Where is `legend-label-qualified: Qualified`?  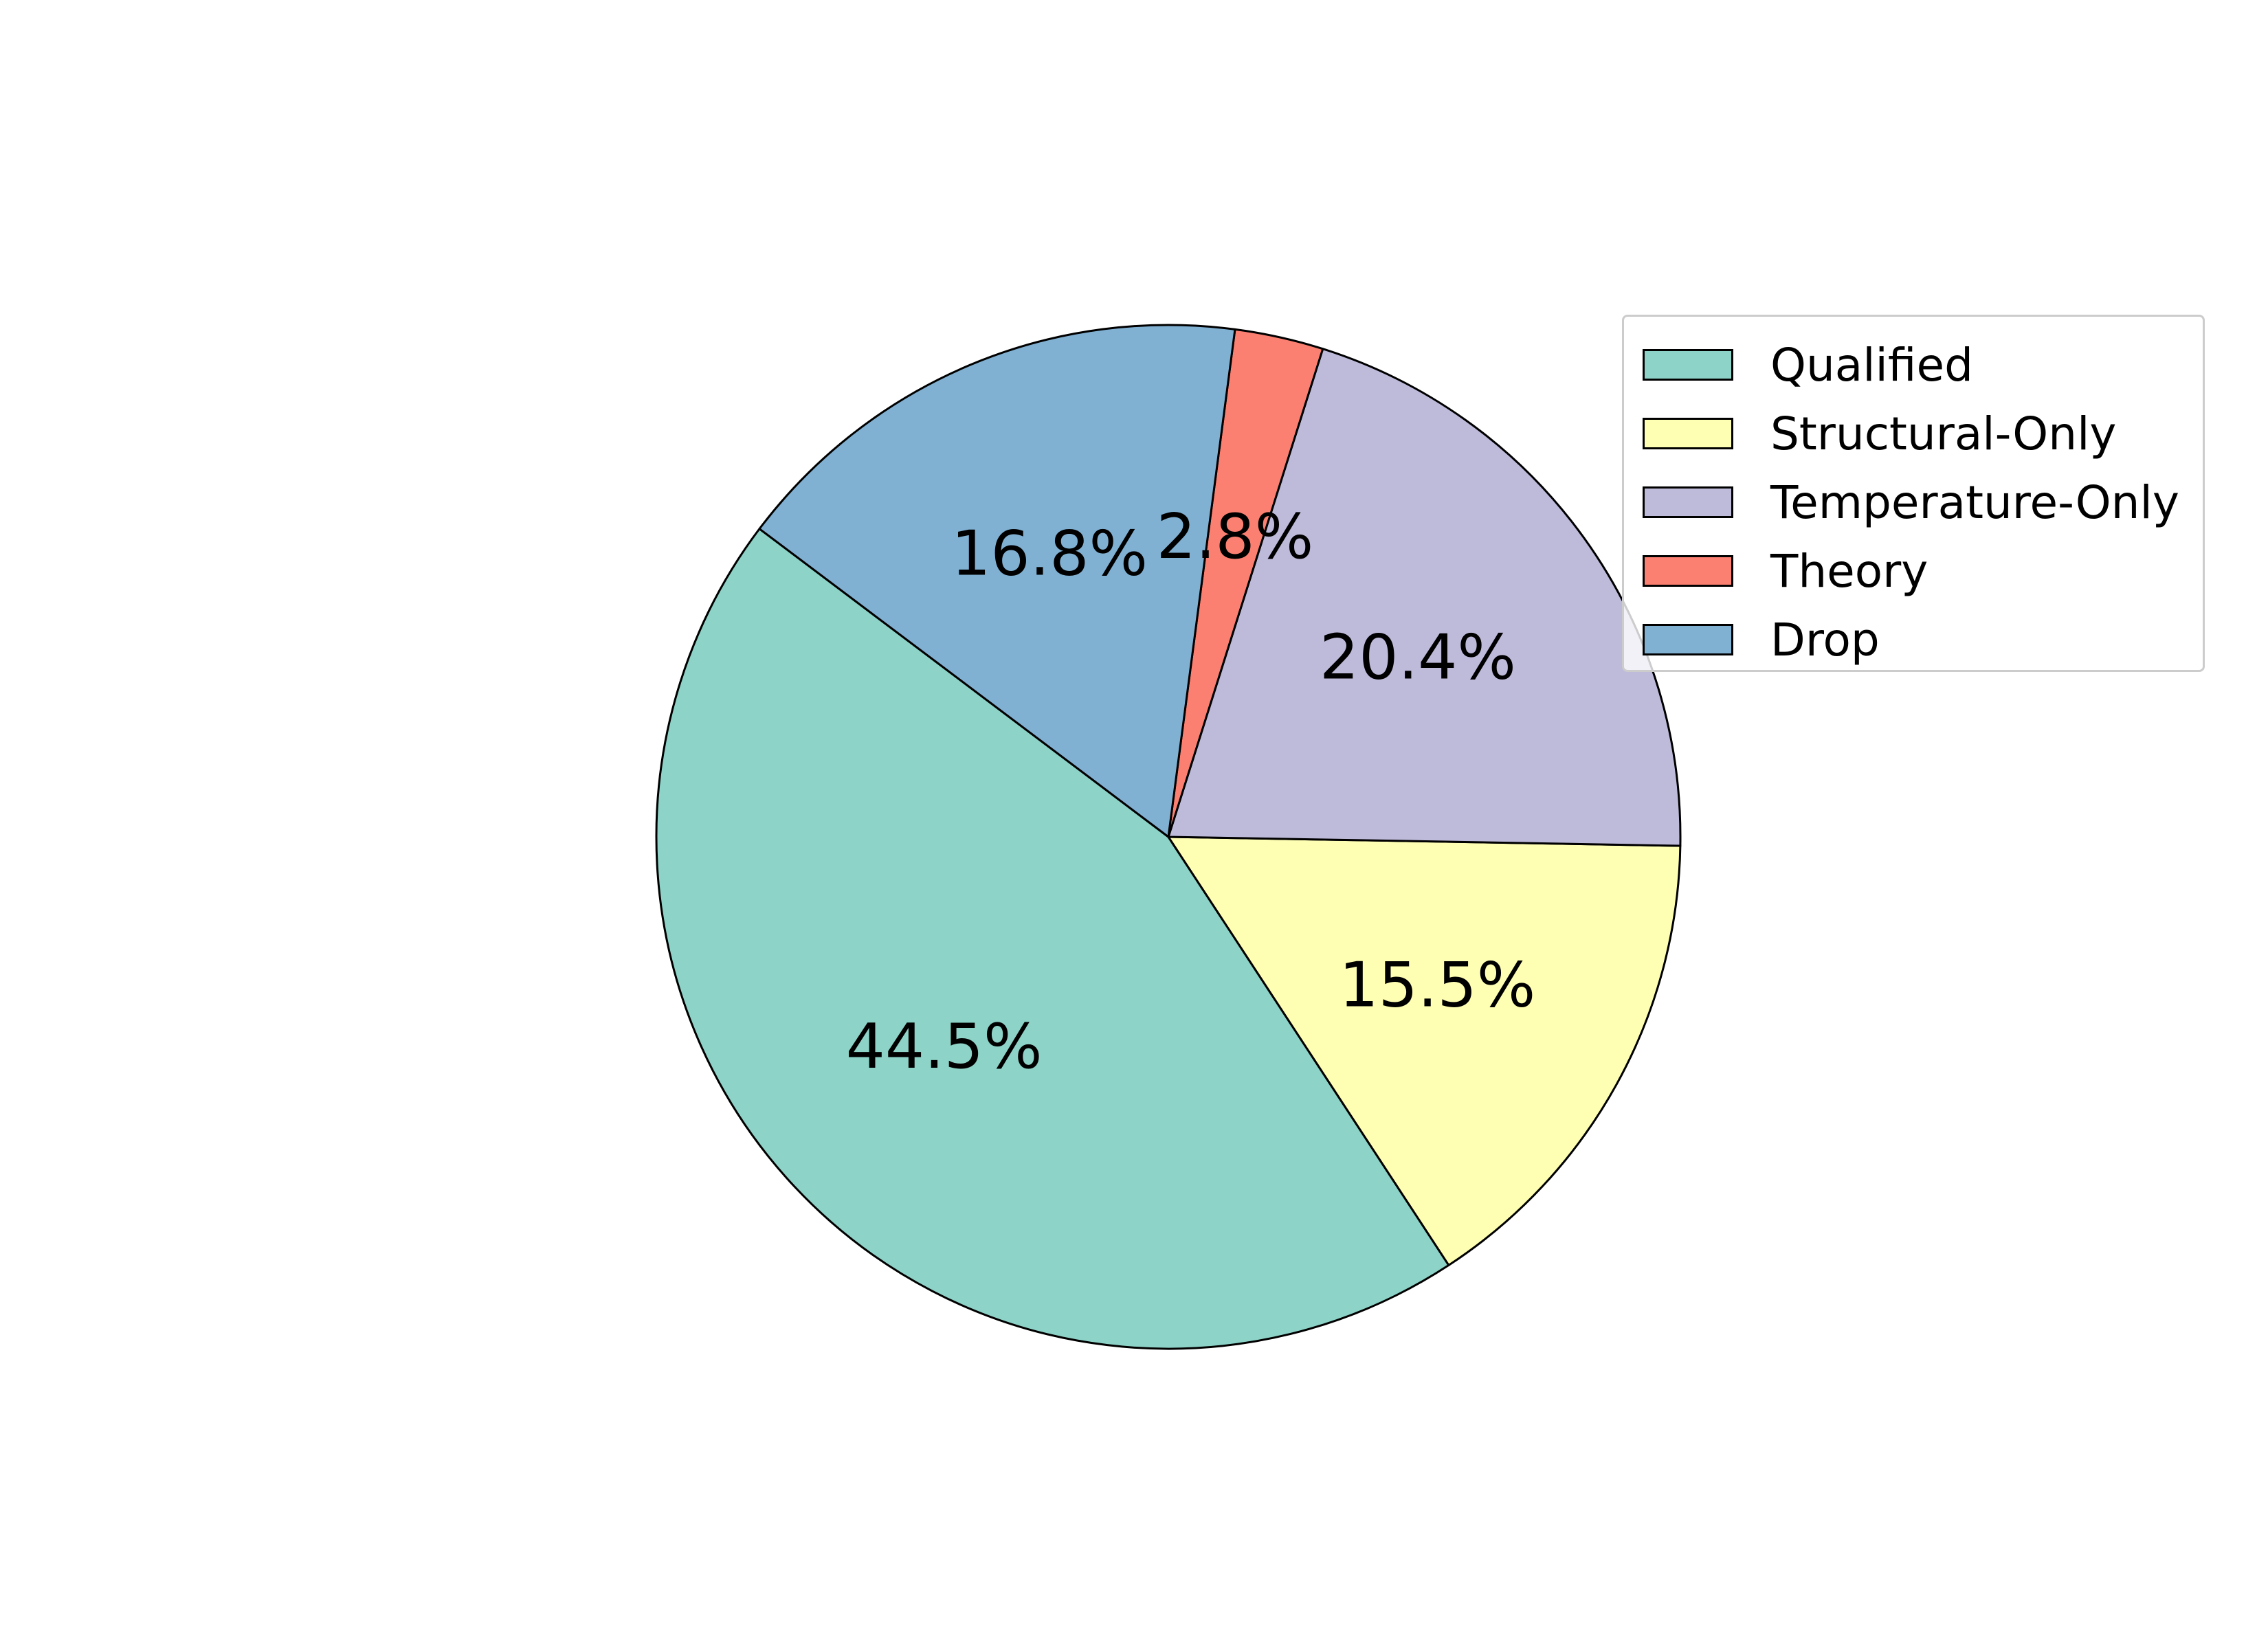
legend-label-qualified: Qualified is located at coordinates (1871, 365).